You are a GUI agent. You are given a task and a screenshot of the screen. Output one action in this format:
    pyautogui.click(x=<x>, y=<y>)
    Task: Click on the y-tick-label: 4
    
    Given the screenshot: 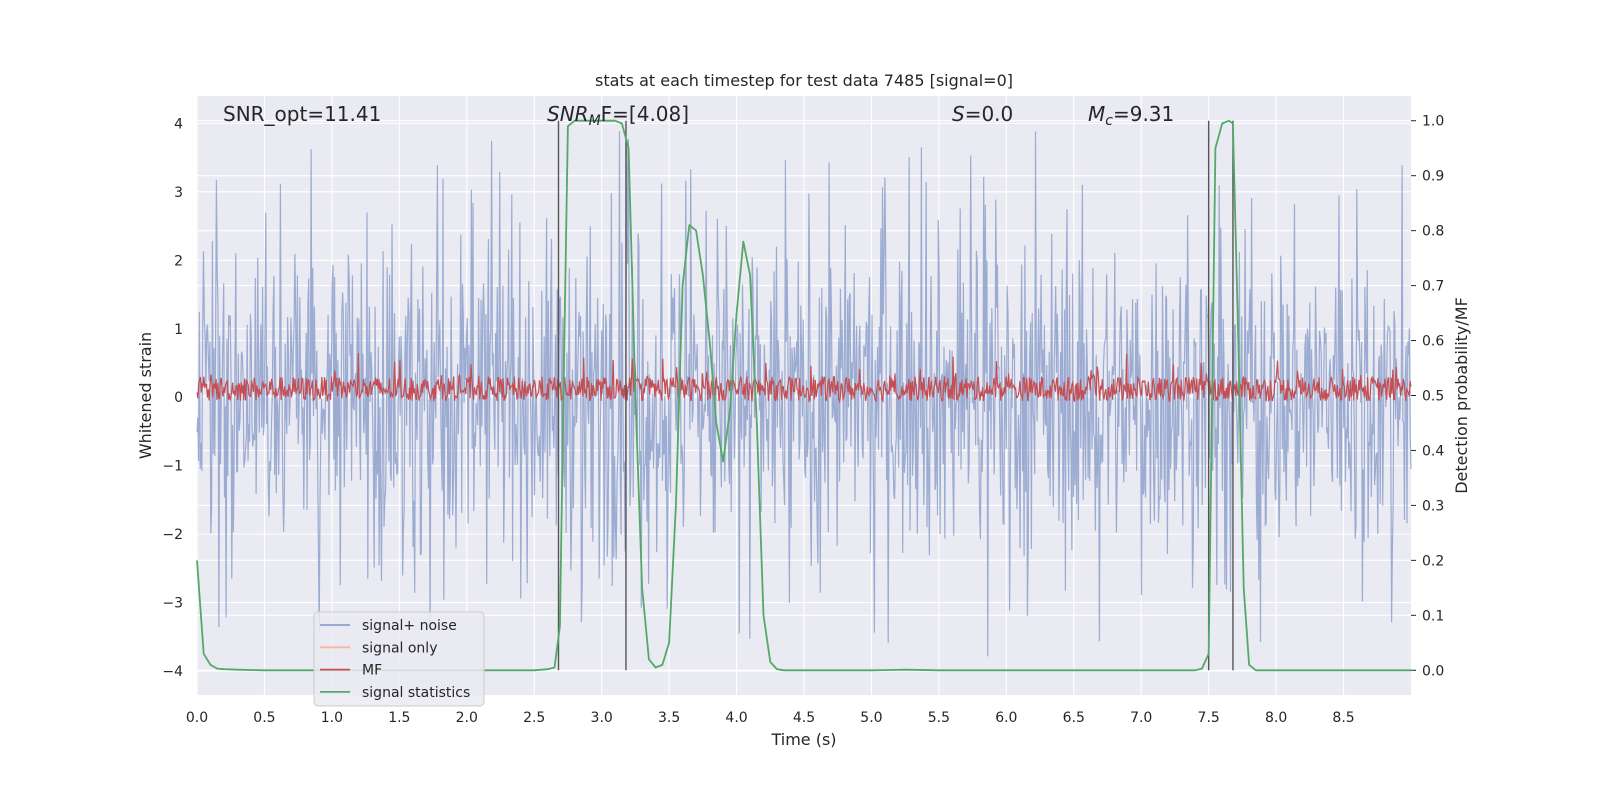 What is the action you would take?
    pyautogui.click(x=178, y=124)
    